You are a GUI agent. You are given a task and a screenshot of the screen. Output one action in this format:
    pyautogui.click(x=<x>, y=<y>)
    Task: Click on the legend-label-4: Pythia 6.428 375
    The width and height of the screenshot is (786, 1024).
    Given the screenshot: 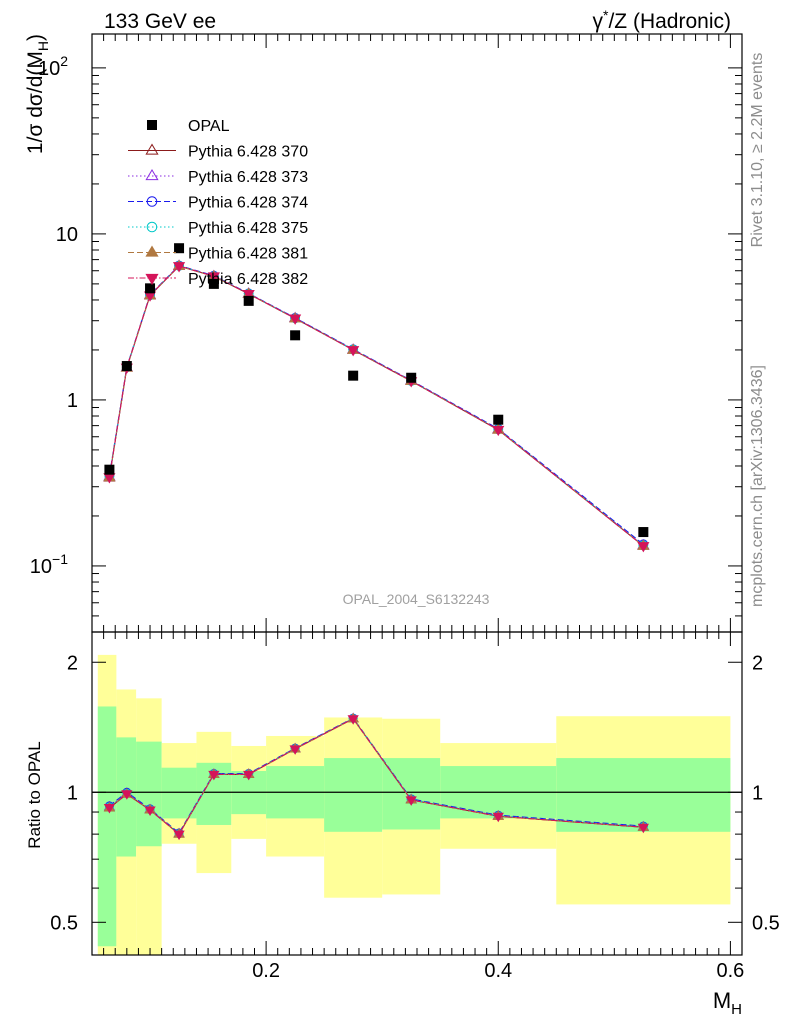 What is the action you would take?
    pyautogui.click(x=248, y=228)
    